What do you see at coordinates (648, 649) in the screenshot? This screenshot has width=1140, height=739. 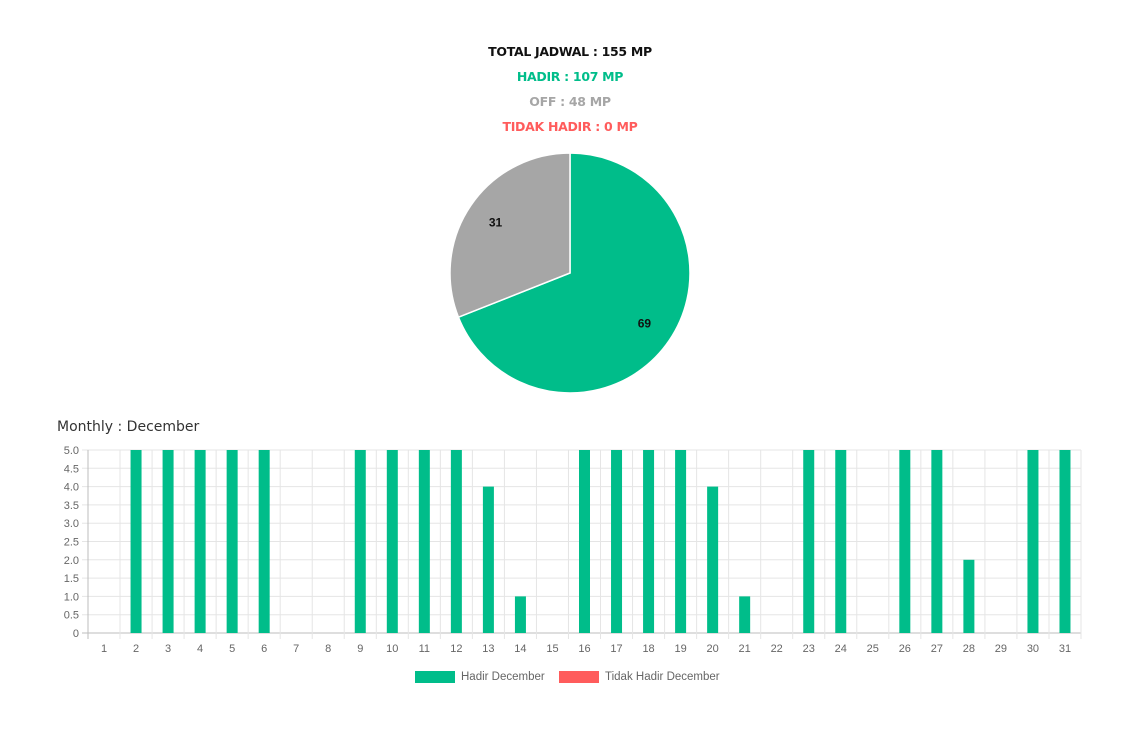 I see `x-tick-label: 18` at bounding box center [648, 649].